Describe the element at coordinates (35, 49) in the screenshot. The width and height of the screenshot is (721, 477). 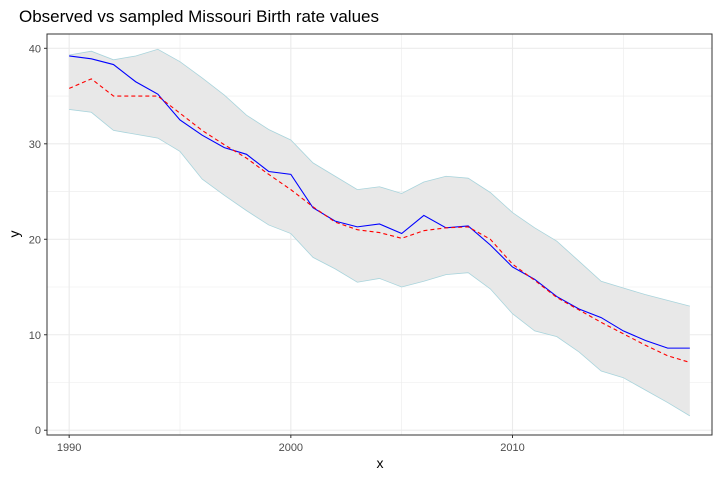
I see `y-tick-label: 40` at that location.